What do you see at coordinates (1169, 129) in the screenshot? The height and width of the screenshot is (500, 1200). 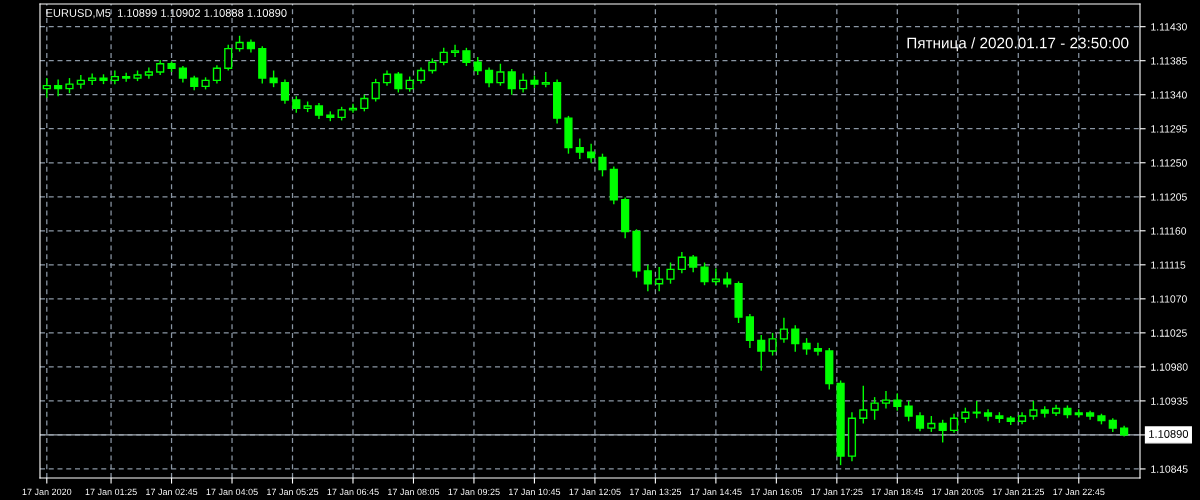 I see `y-tick-label: 1.11295` at bounding box center [1169, 129].